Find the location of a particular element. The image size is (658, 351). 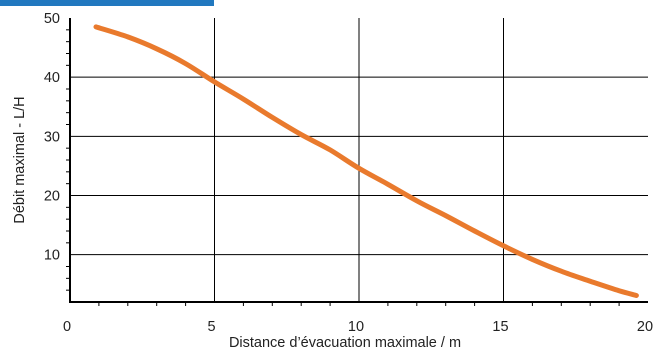

y-tick-label: 10 is located at coordinates (52, 256).